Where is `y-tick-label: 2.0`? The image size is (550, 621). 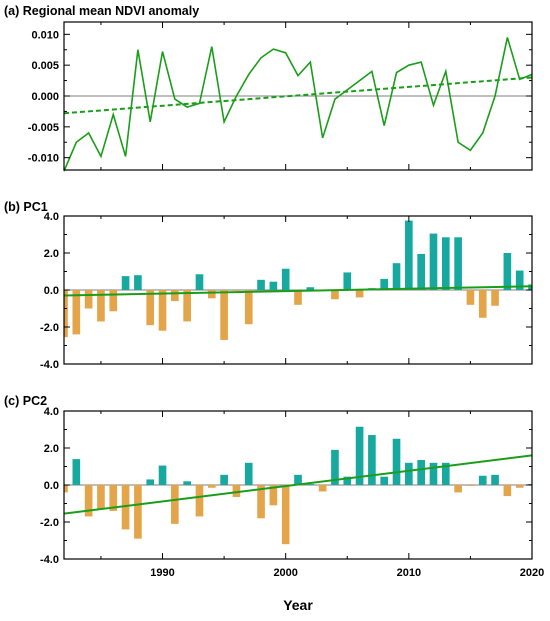
y-tick-label: 2.0 is located at coordinates (51, 254).